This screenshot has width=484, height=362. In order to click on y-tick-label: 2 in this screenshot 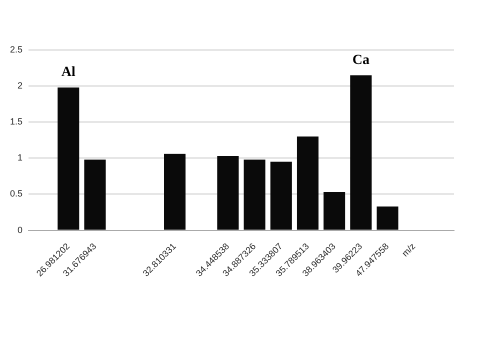, I will do `click(20, 85)`.